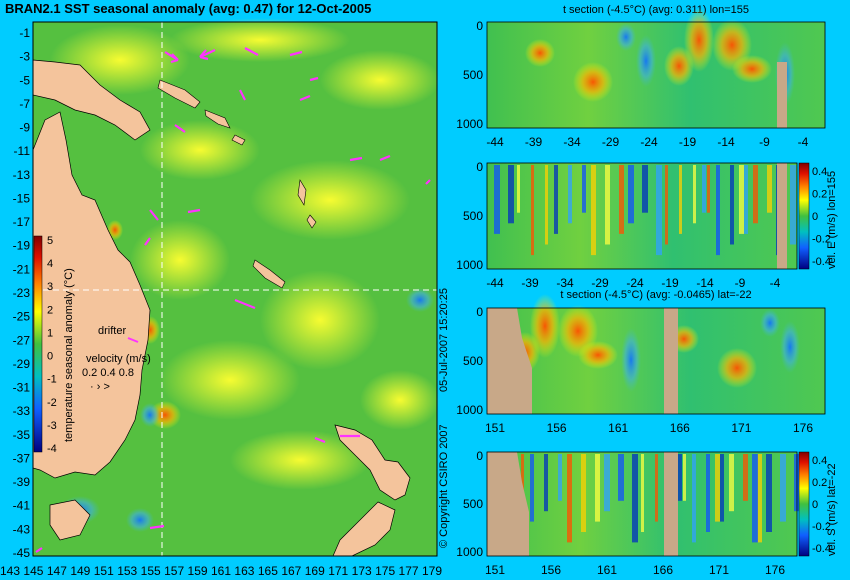 This screenshot has width=850, height=580. I want to click on section-x-tick: -19, so click(670, 283).